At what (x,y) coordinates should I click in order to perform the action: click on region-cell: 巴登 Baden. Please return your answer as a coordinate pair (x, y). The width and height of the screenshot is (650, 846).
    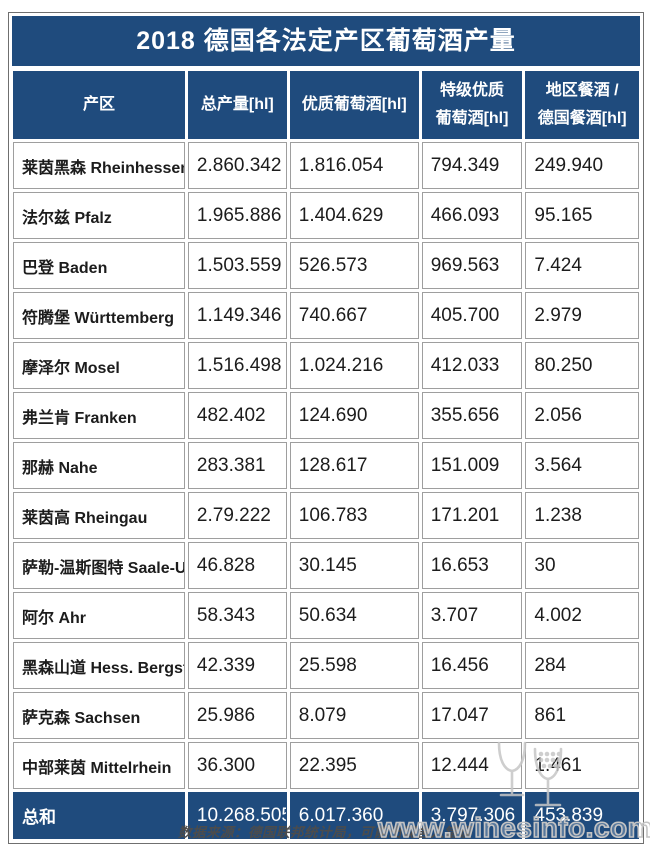
    Looking at the image, I should click on (99, 265).